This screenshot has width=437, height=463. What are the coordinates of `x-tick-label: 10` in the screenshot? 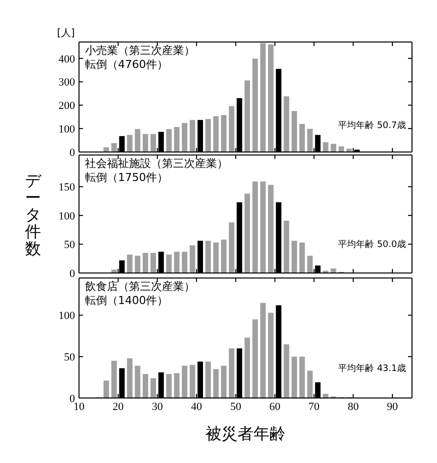 It's located at (79, 406).